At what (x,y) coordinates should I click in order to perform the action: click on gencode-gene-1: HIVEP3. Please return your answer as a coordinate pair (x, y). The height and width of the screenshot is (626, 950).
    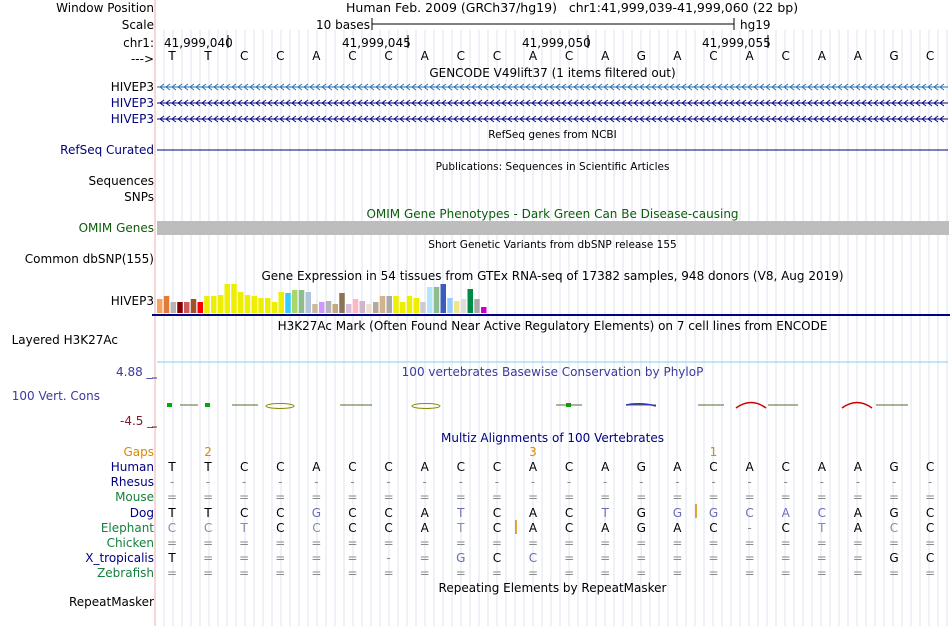
    Looking at the image, I should click on (132, 87).